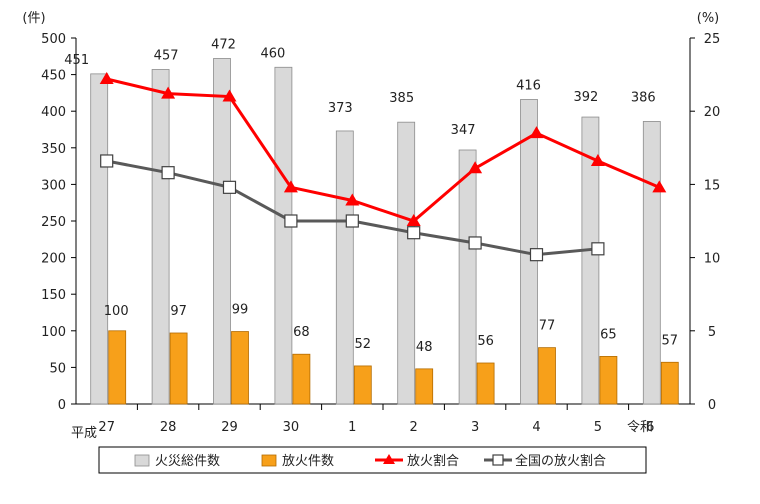  Describe the element at coordinates (53, 112) in the screenshot. I see `left-tick-label: 400` at that location.